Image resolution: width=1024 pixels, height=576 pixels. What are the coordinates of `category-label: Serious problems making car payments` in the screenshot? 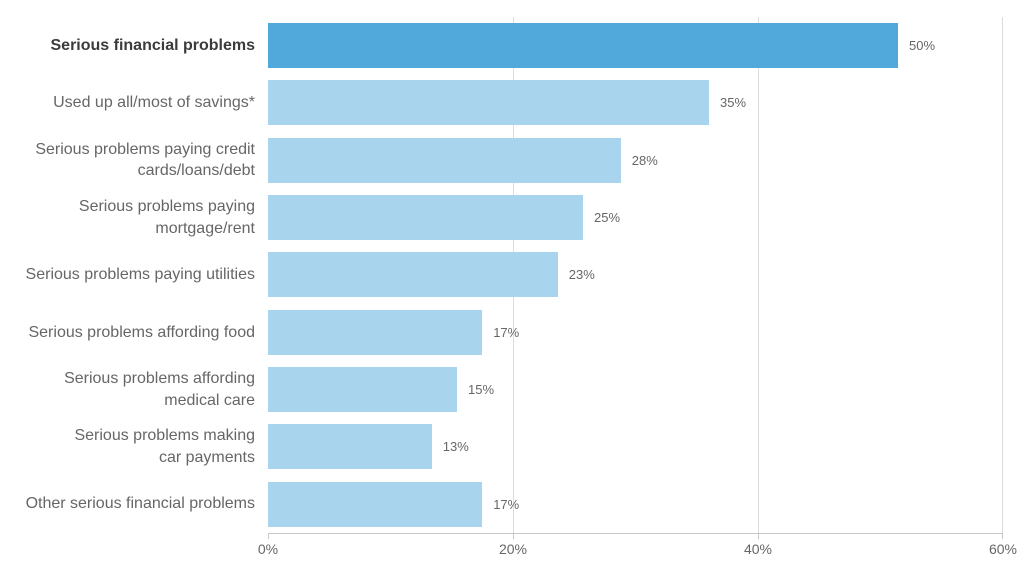 It's located at (164, 446).